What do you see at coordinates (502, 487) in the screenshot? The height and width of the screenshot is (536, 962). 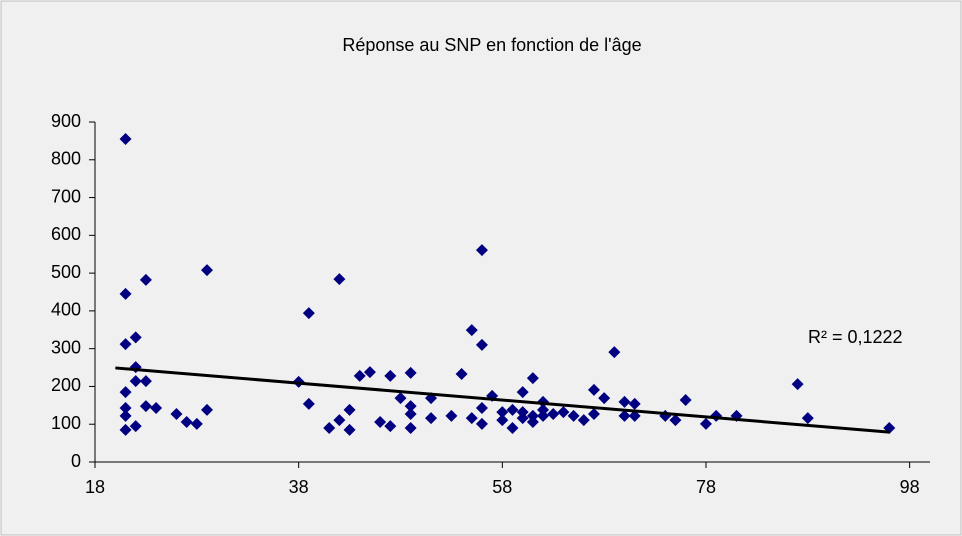 I see `x-tick-label: 58` at bounding box center [502, 487].